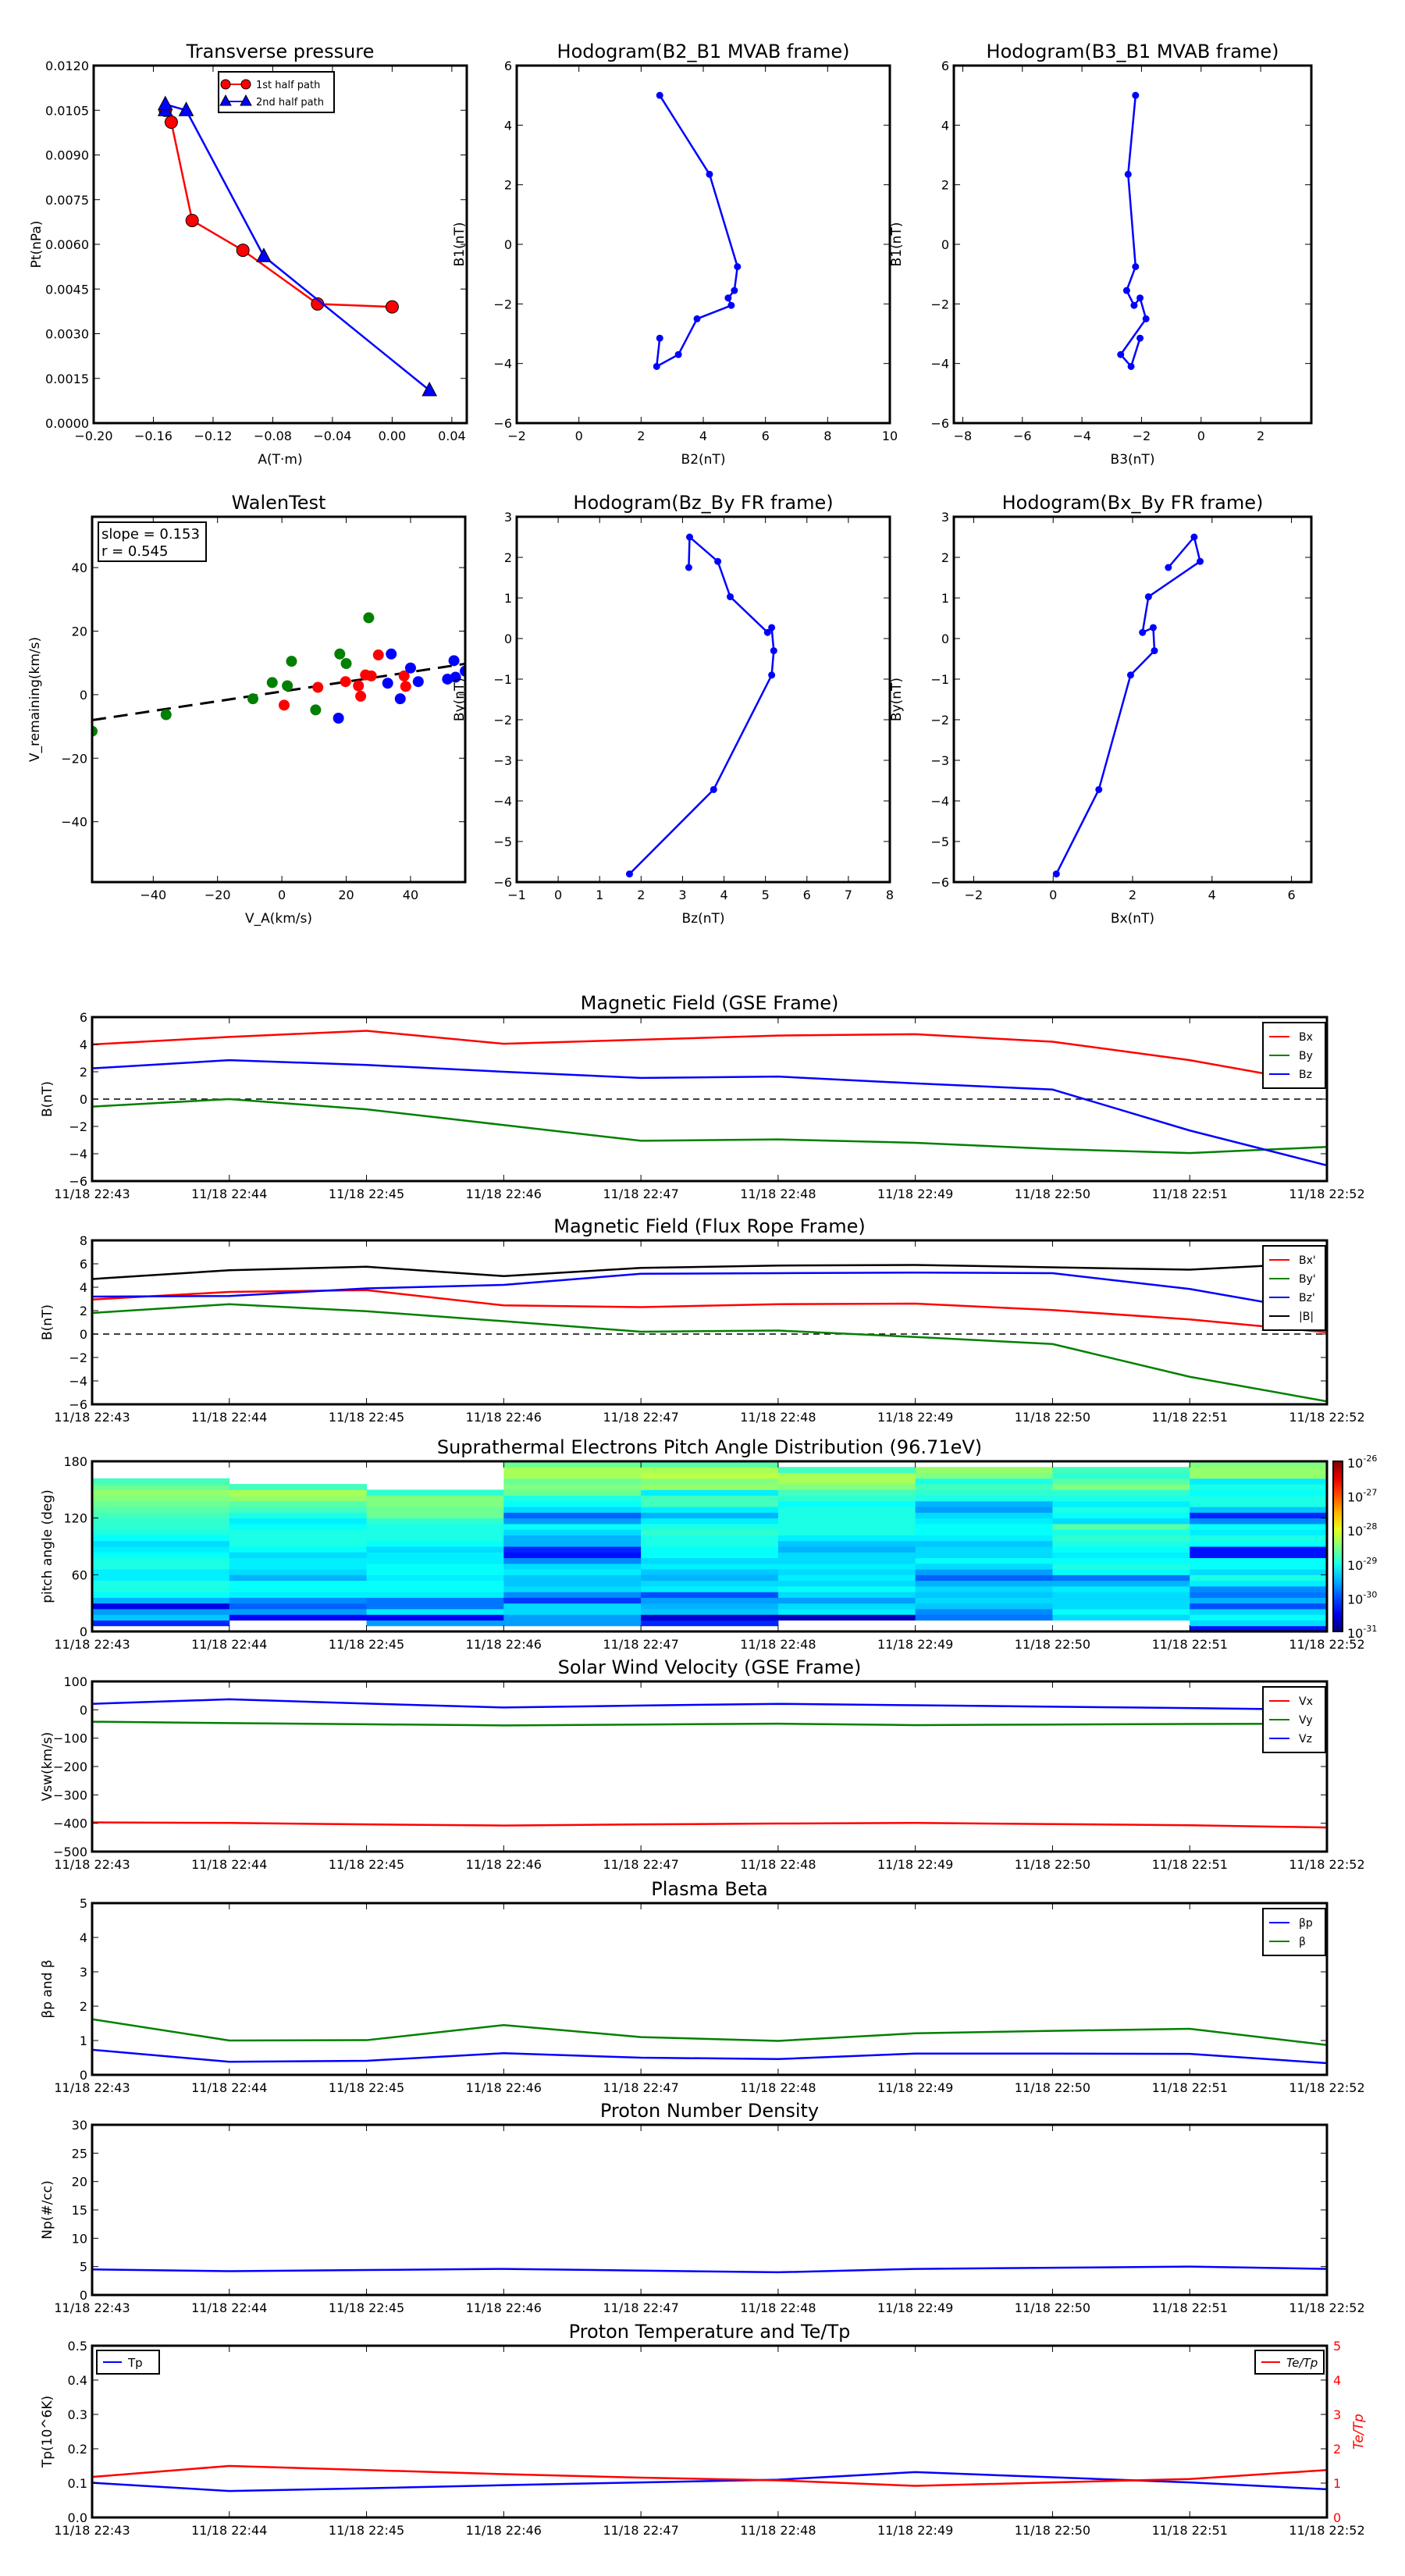 The width and height of the screenshot is (1405, 2576). Describe the element at coordinates (67, 66) in the screenshot. I see `y-tick-label: 0.0120` at that location.